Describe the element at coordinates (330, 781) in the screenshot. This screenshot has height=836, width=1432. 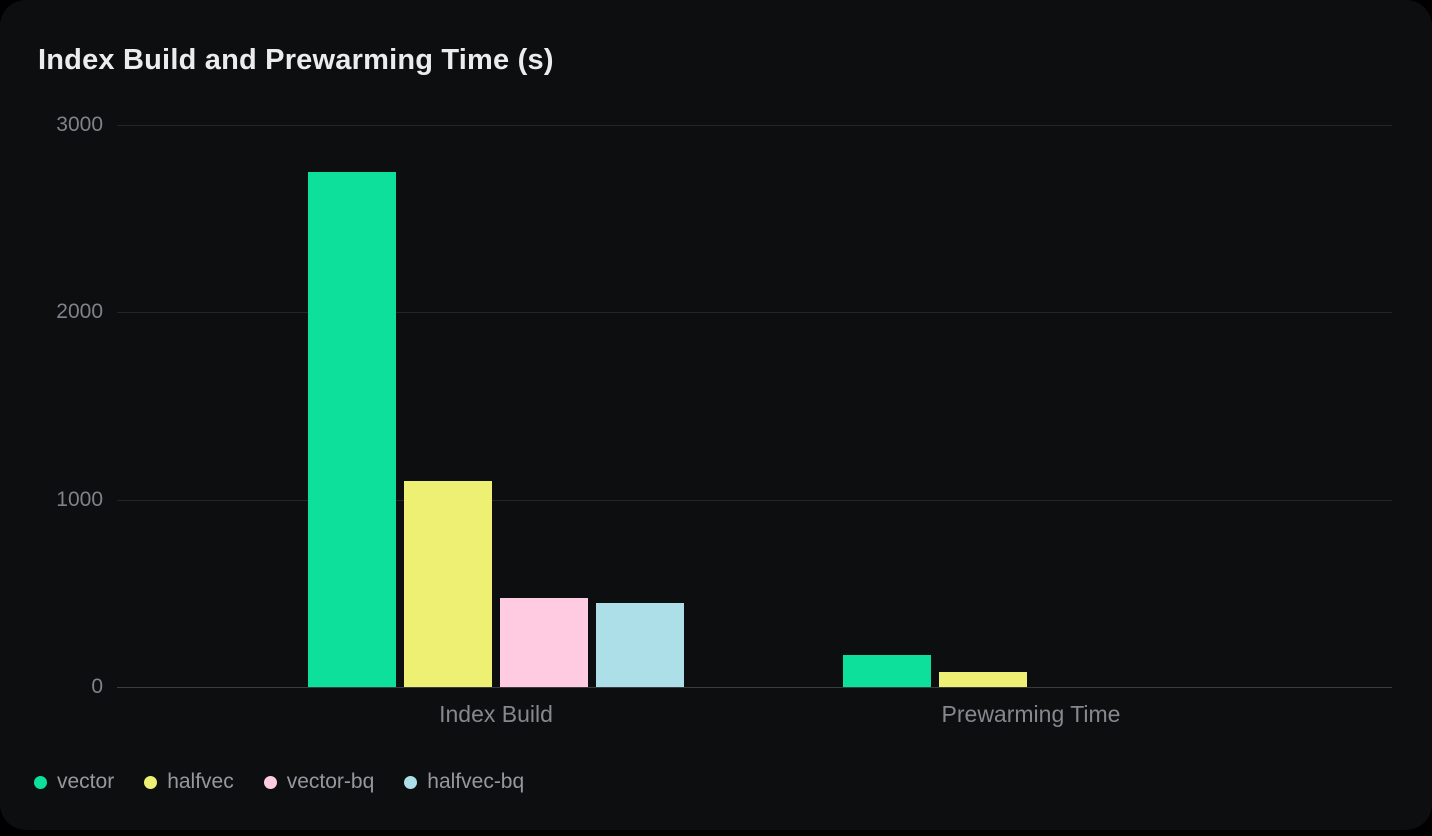
I see `legend-label-vector-bq: vector-bq` at that location.